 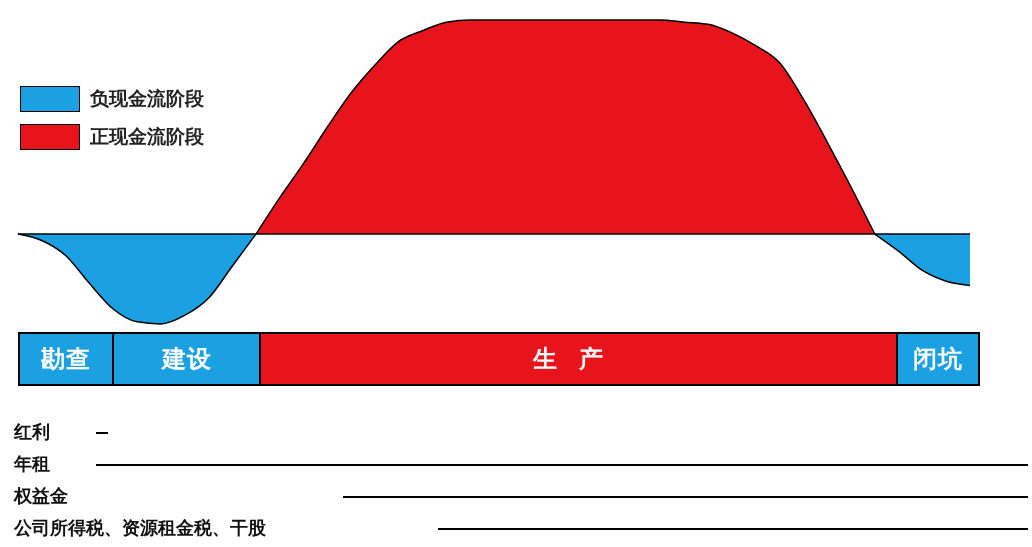 I want to click on phase-box: 勘查, so click(x=67, y=359).